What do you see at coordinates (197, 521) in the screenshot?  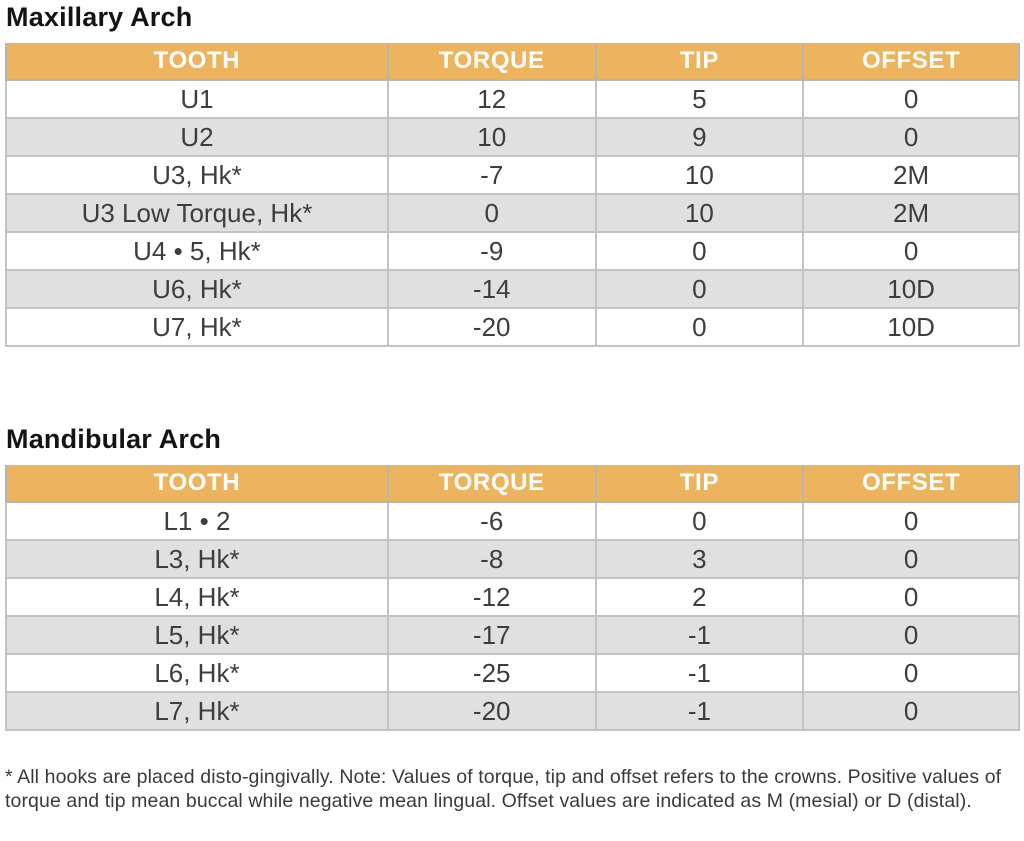 I see `tooth-cell: L1 • 2` at bounding box center [197, 521].